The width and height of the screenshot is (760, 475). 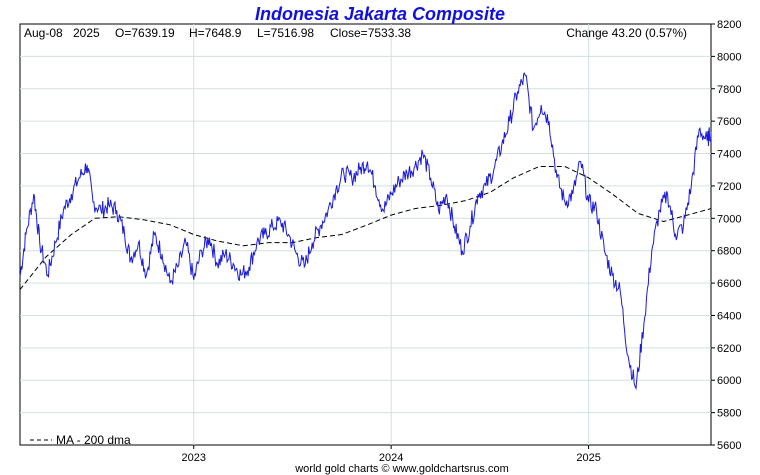 I want to click on x-tick-label: 2024, so click(x=391, y=458).